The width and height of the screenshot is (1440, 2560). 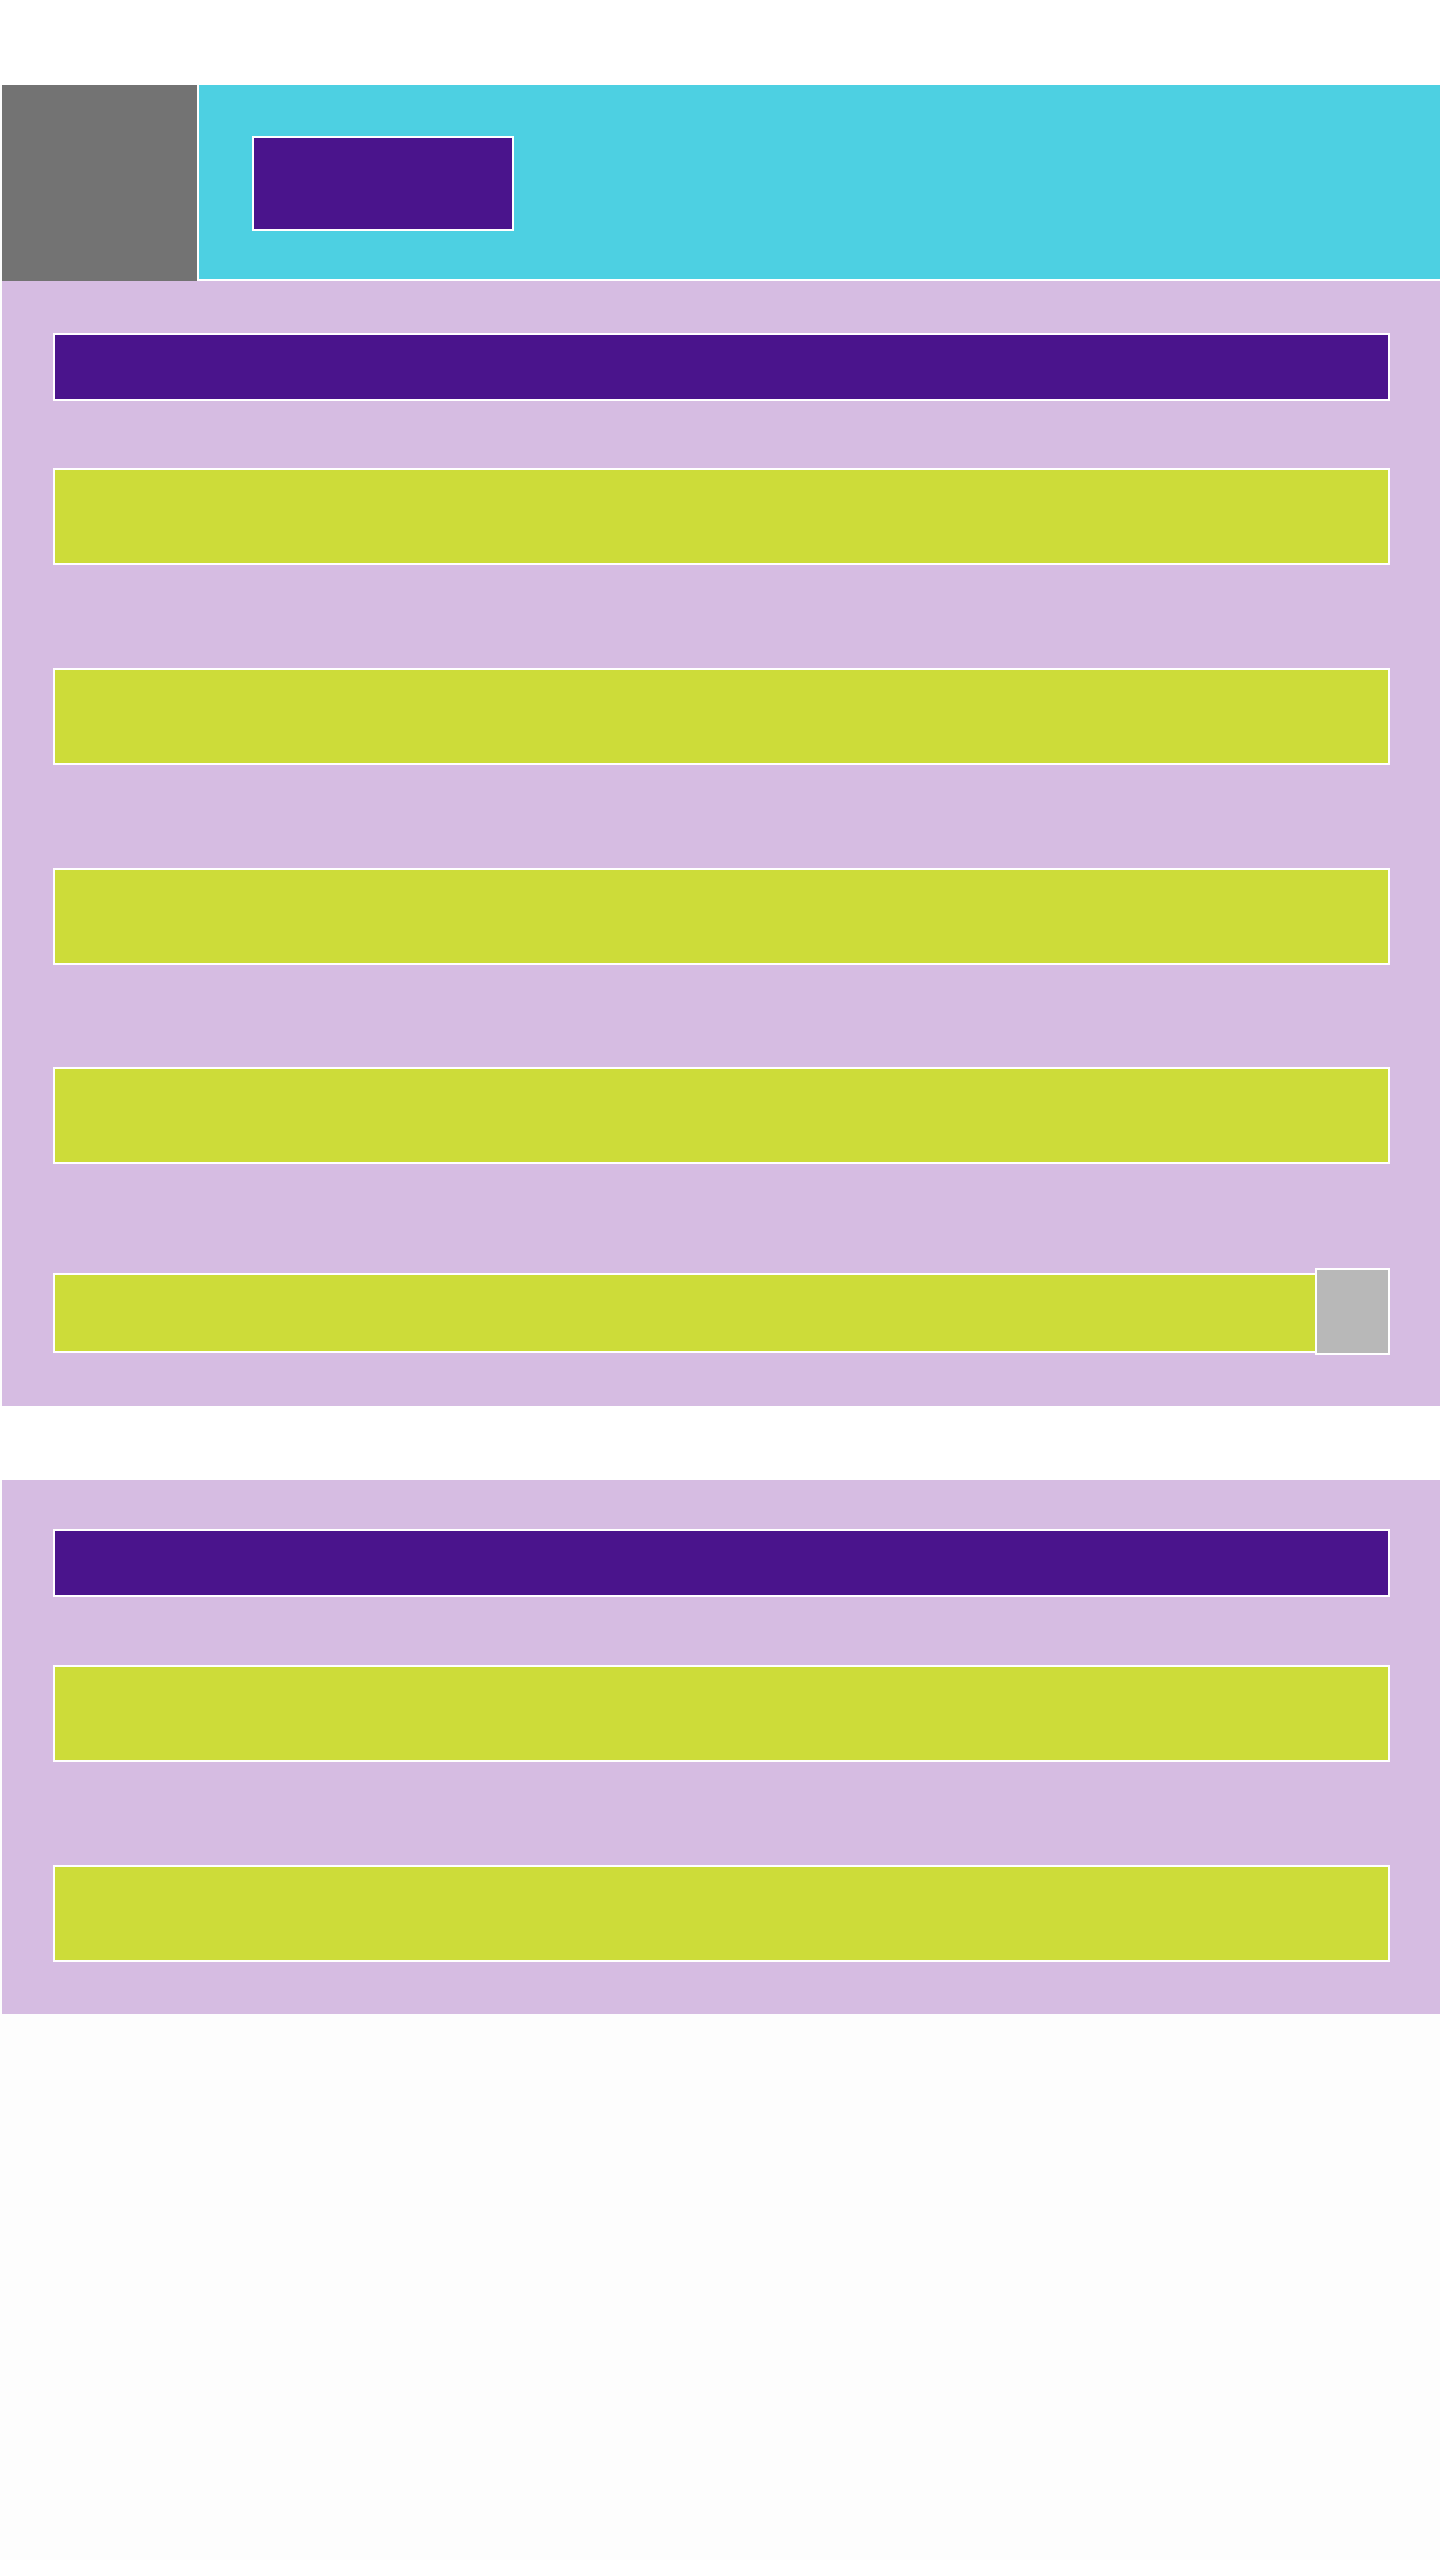 I want to click on section-1-header, so click(x=721, y=367).